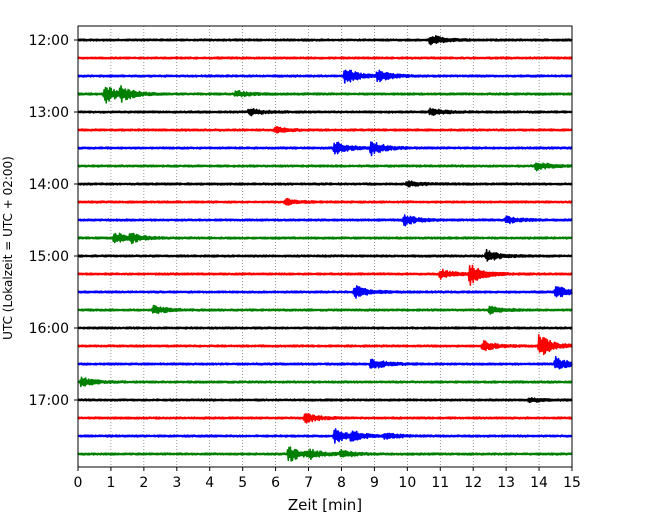 The width and height of the screenshot is (650, 520). Describe the element at coordinates (49, 113) in the screenshot. I see `y-tick-label: 13:00` at that location.